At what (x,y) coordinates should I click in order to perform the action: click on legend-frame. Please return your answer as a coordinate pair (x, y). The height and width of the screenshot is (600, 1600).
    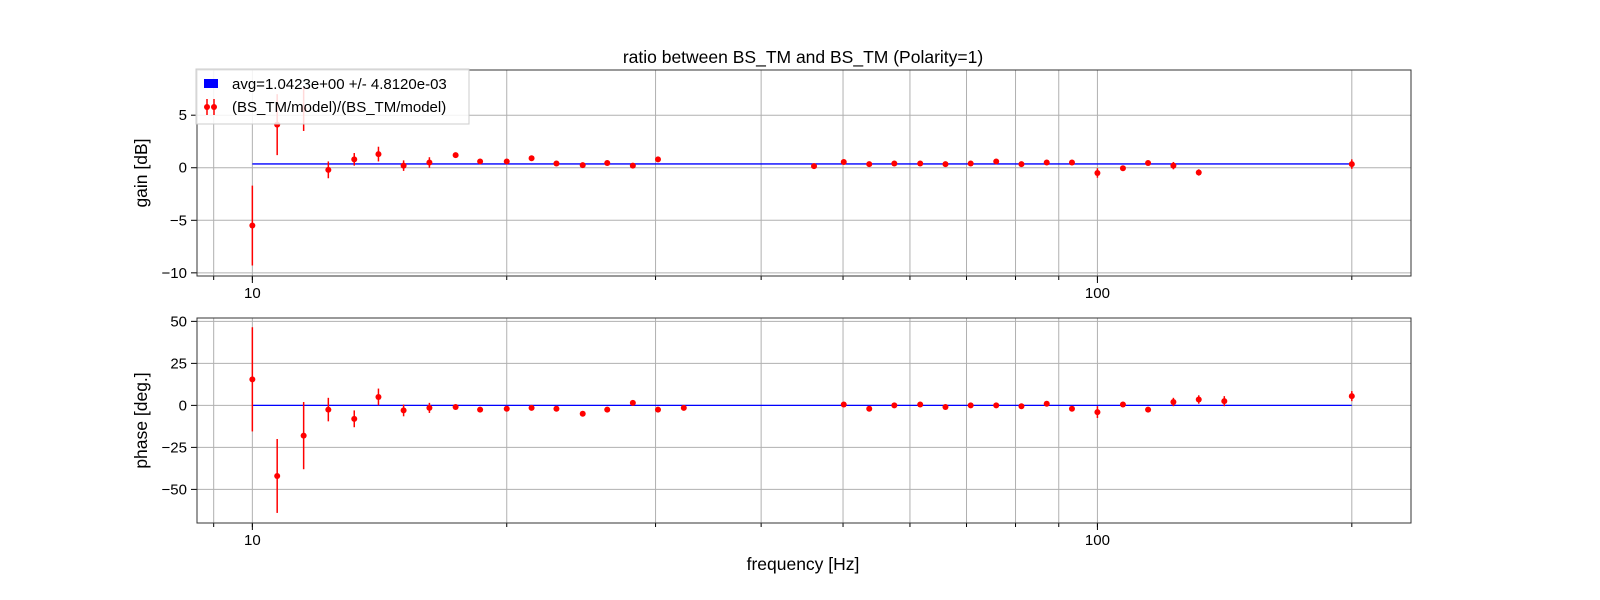
    Looking at the image, I should click on (332, 96).